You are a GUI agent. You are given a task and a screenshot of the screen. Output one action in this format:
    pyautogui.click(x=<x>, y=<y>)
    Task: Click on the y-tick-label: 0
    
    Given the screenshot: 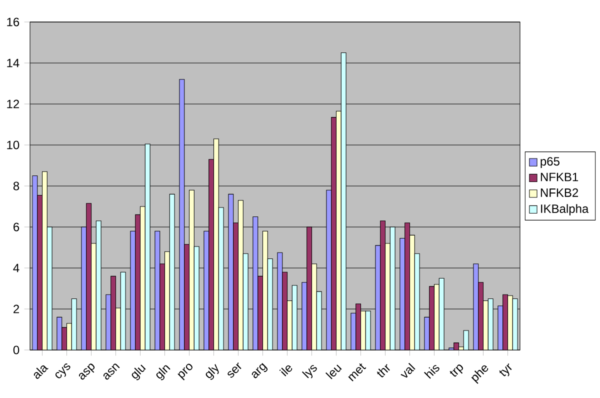 What is the action you would take?
    pyautogui.click(x=16, y=350)
    